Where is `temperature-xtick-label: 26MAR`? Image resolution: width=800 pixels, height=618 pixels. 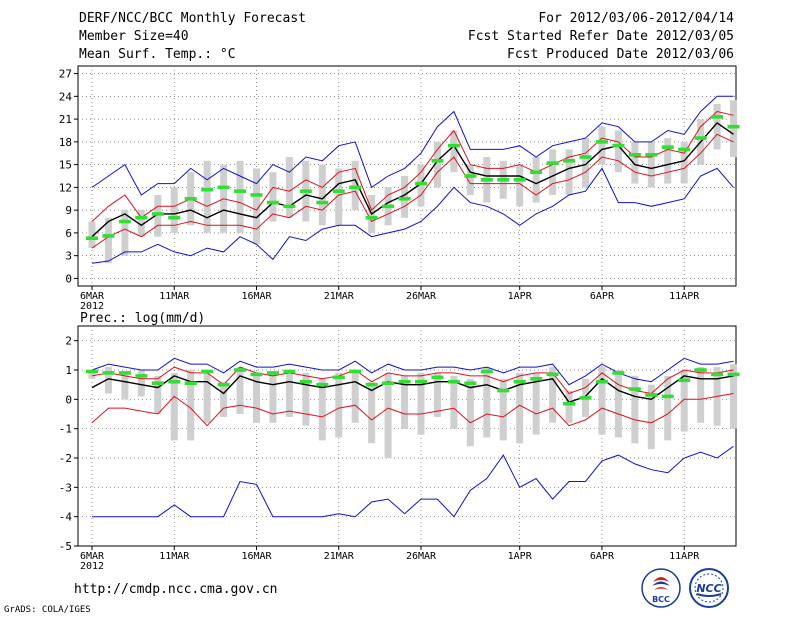
temperature-xtick-label: 26MAR is located at coordinates (421, 296).